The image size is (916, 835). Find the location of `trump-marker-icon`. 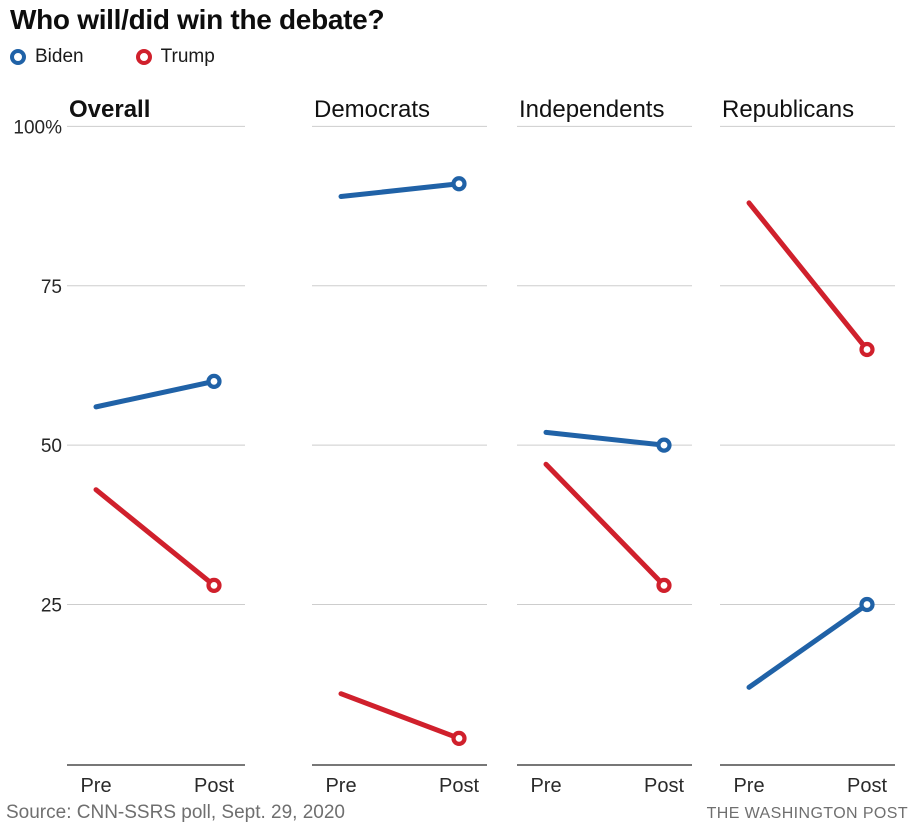

trump-marker-icon is located at coordinates (143, 57).